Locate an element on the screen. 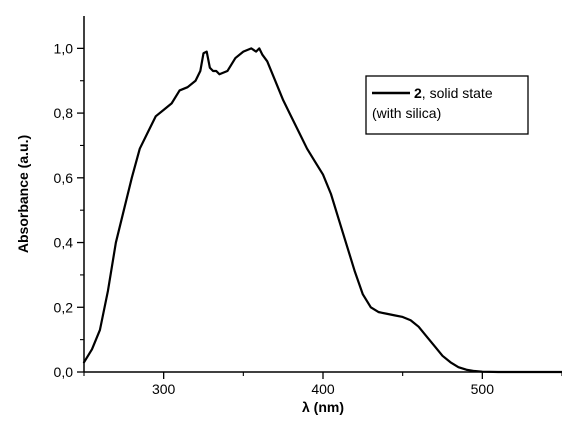 This screenshot has width=562, height=430. y-tick-label: 0,6 is located at coordinates (64, 178).